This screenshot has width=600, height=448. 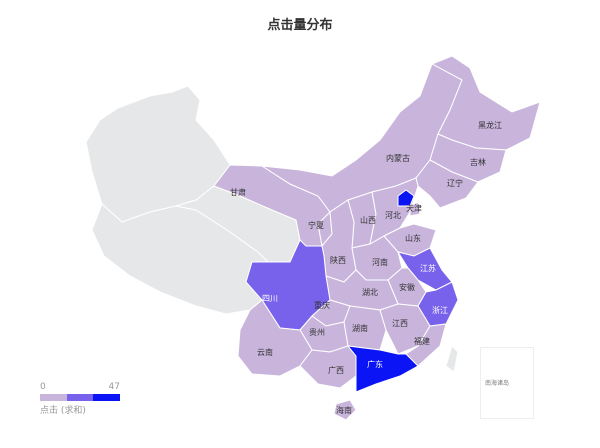 I want to click on province-label: 河南, so click(x=380, y=262).